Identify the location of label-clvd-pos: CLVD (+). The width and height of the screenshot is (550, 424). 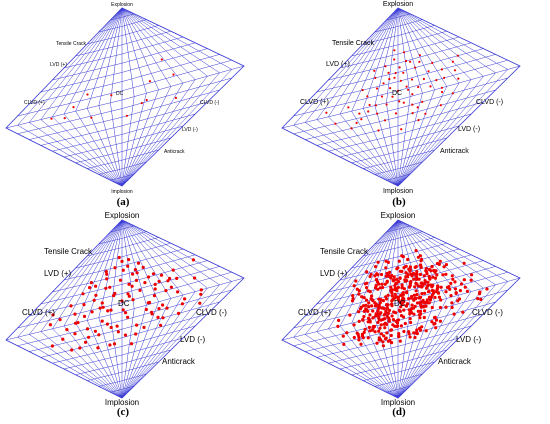
(314, 102).